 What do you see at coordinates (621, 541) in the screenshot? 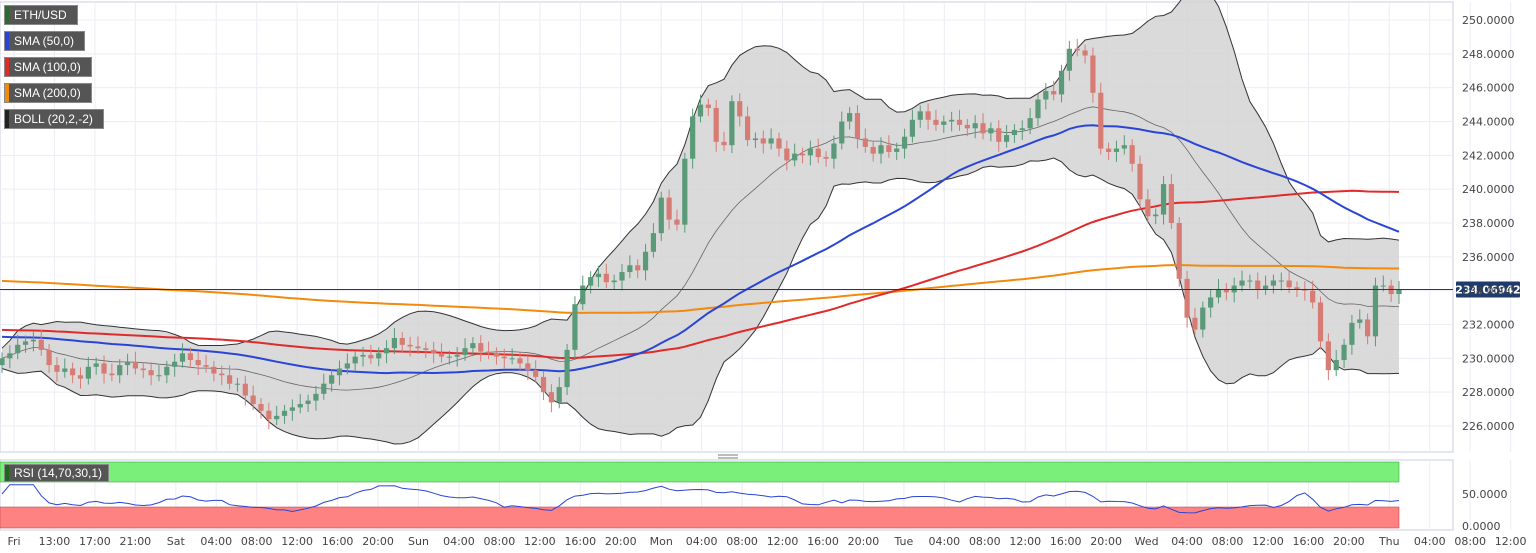
I see `x-tick-label-15: 20:00` at bounding box center [621, 541].